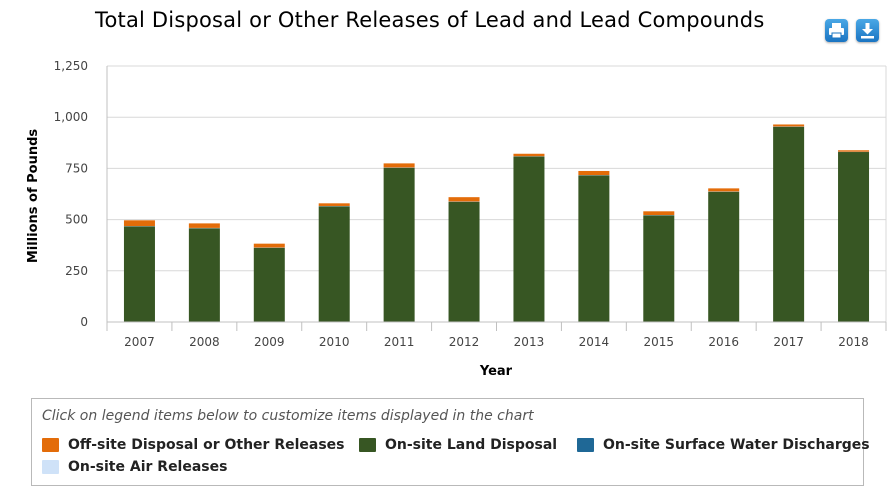 The height and width of the screenshot is (487, 893). What do you see at coordinates (76, 168) in the screenshot?
I see `y-tick-label: 750` at bounding box center [76, 168].